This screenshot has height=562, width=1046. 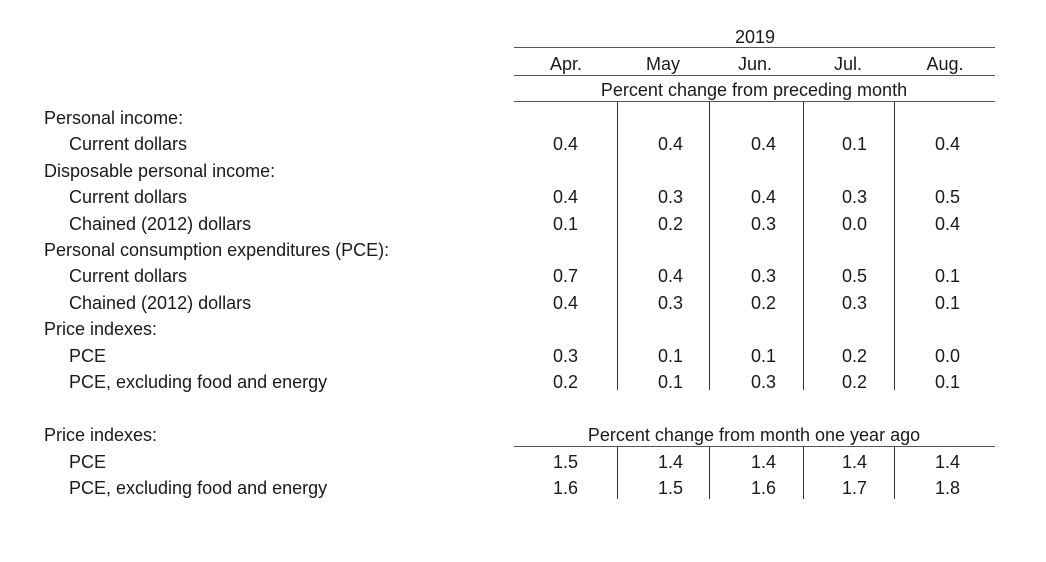 What do you see at coordinates (754, 90) in the screenshot?
I see `subheader-preceding-month: Percent change from preceding month` at bounding box center [754, 90].